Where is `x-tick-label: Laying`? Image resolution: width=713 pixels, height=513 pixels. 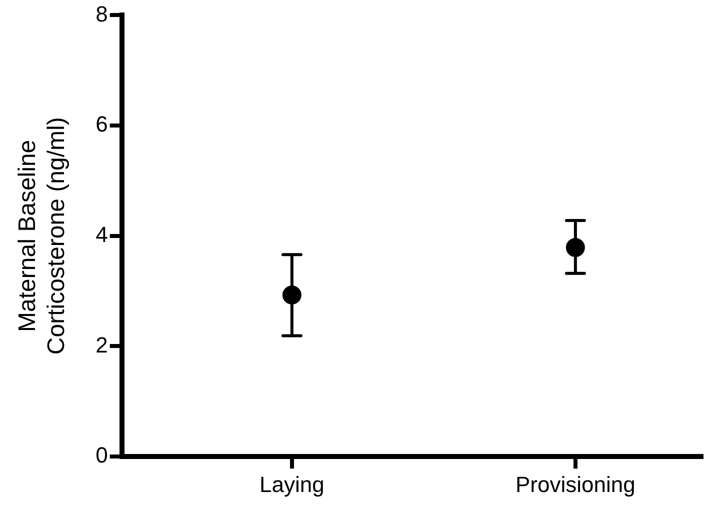 x-tick-label: Laying is located at coordinates (292, 484).